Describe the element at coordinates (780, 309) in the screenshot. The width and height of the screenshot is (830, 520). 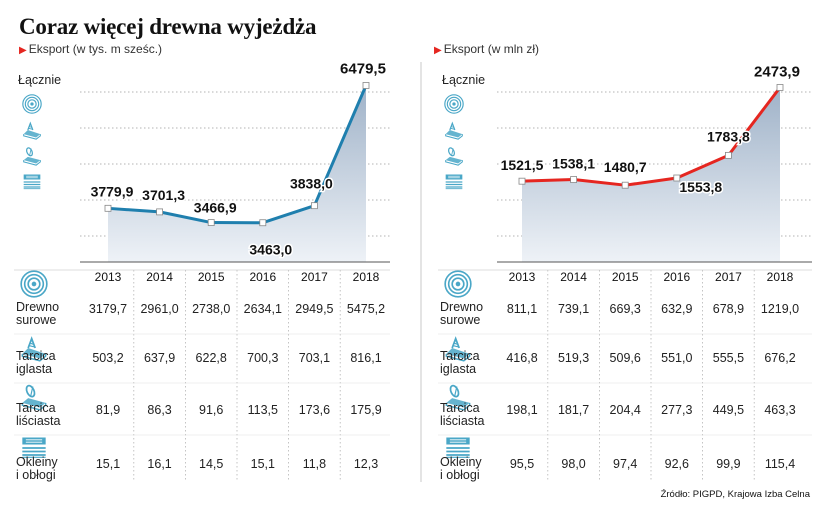
I see `table-cell: 1219,0` at that location.